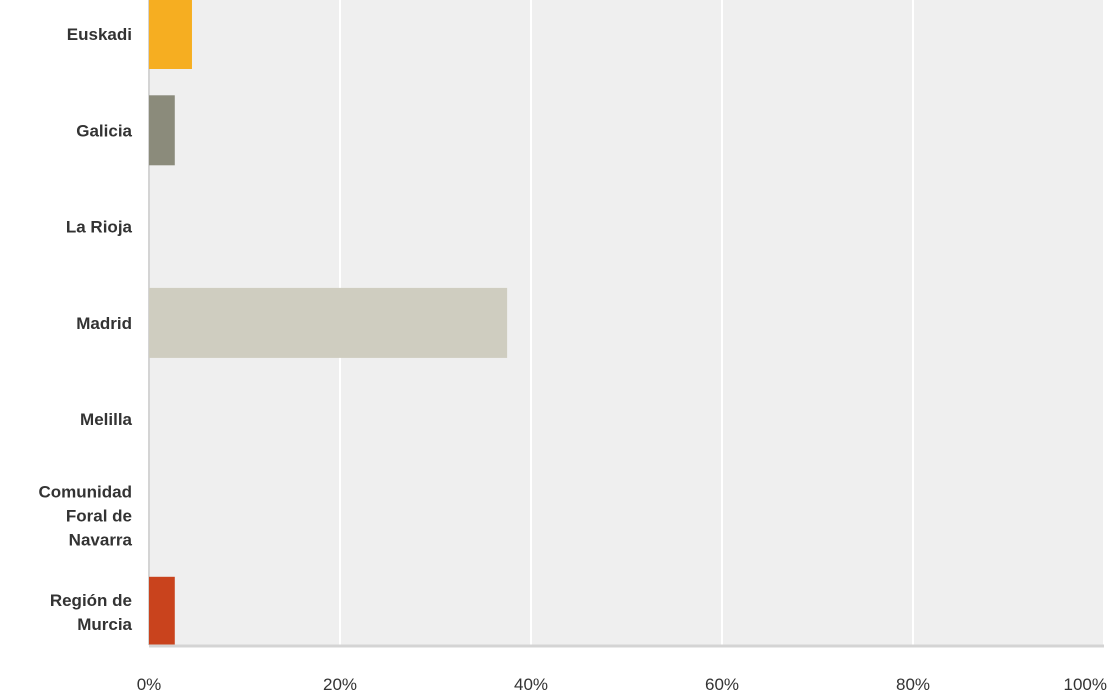 This screenshot has width=1109, height=694. What do you see at coordinates (149, 684) in the screenshot?
I see `x-tick-label: 0%` at bounding box center [149, 684].